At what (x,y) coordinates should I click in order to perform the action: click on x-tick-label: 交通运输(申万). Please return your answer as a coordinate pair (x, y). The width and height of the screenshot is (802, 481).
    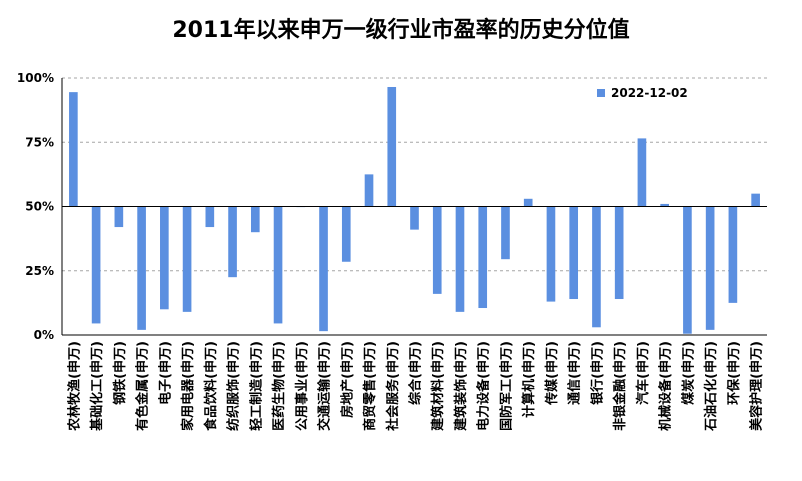
    Looking at the image, I should click on (325, 386).